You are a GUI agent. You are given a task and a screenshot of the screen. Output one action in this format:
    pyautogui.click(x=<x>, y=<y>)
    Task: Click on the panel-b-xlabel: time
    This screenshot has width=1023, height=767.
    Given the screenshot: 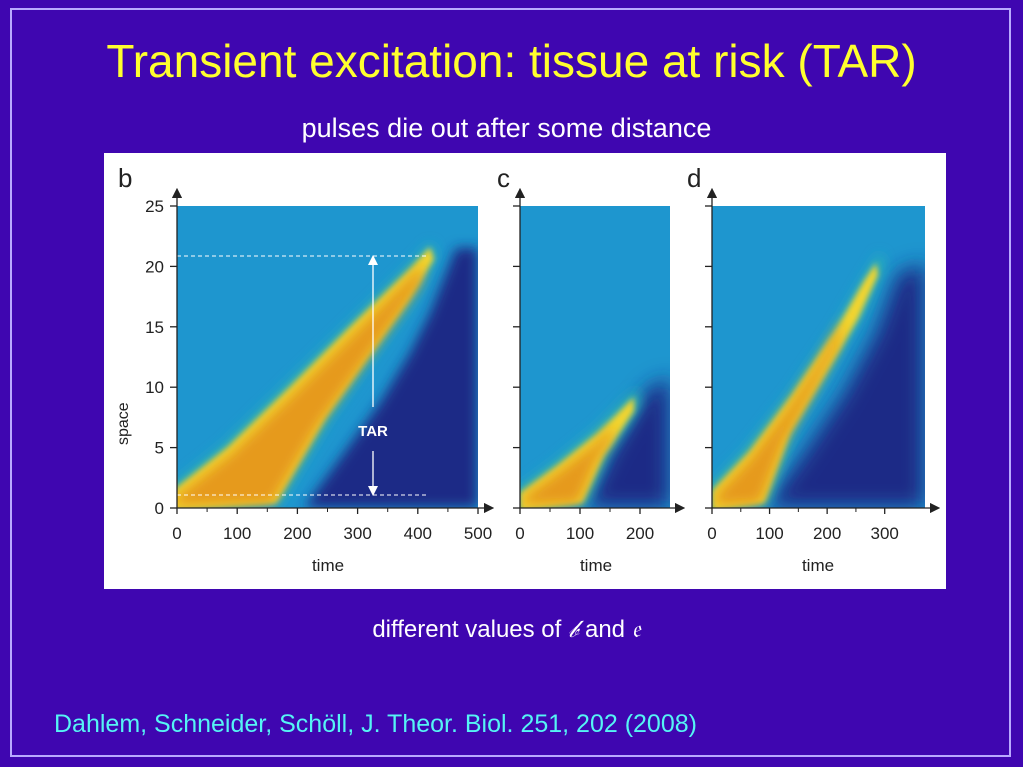 What is the action you would take?
    pyautogui.click(x=328, y=565)
    